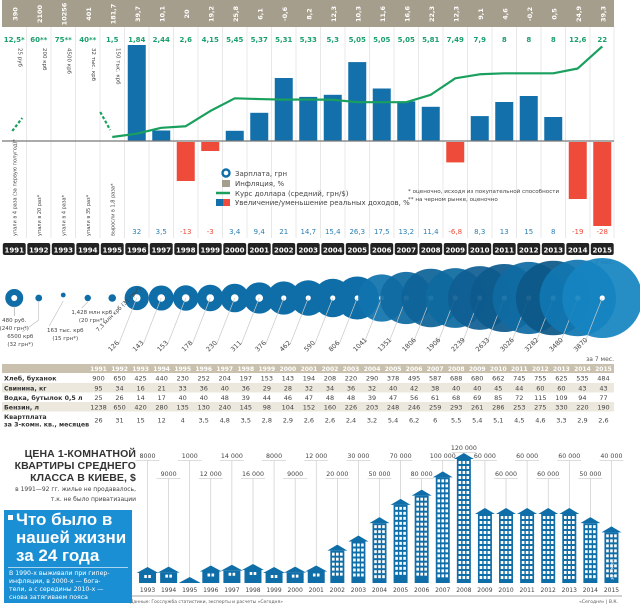 The image size is (640, 611). What do you see at coordinates (83, 478) in the screenshot?
I see `apartment-title-line: КЛАССА В КИЕВЕ, $` at bounding box center [83, 478].